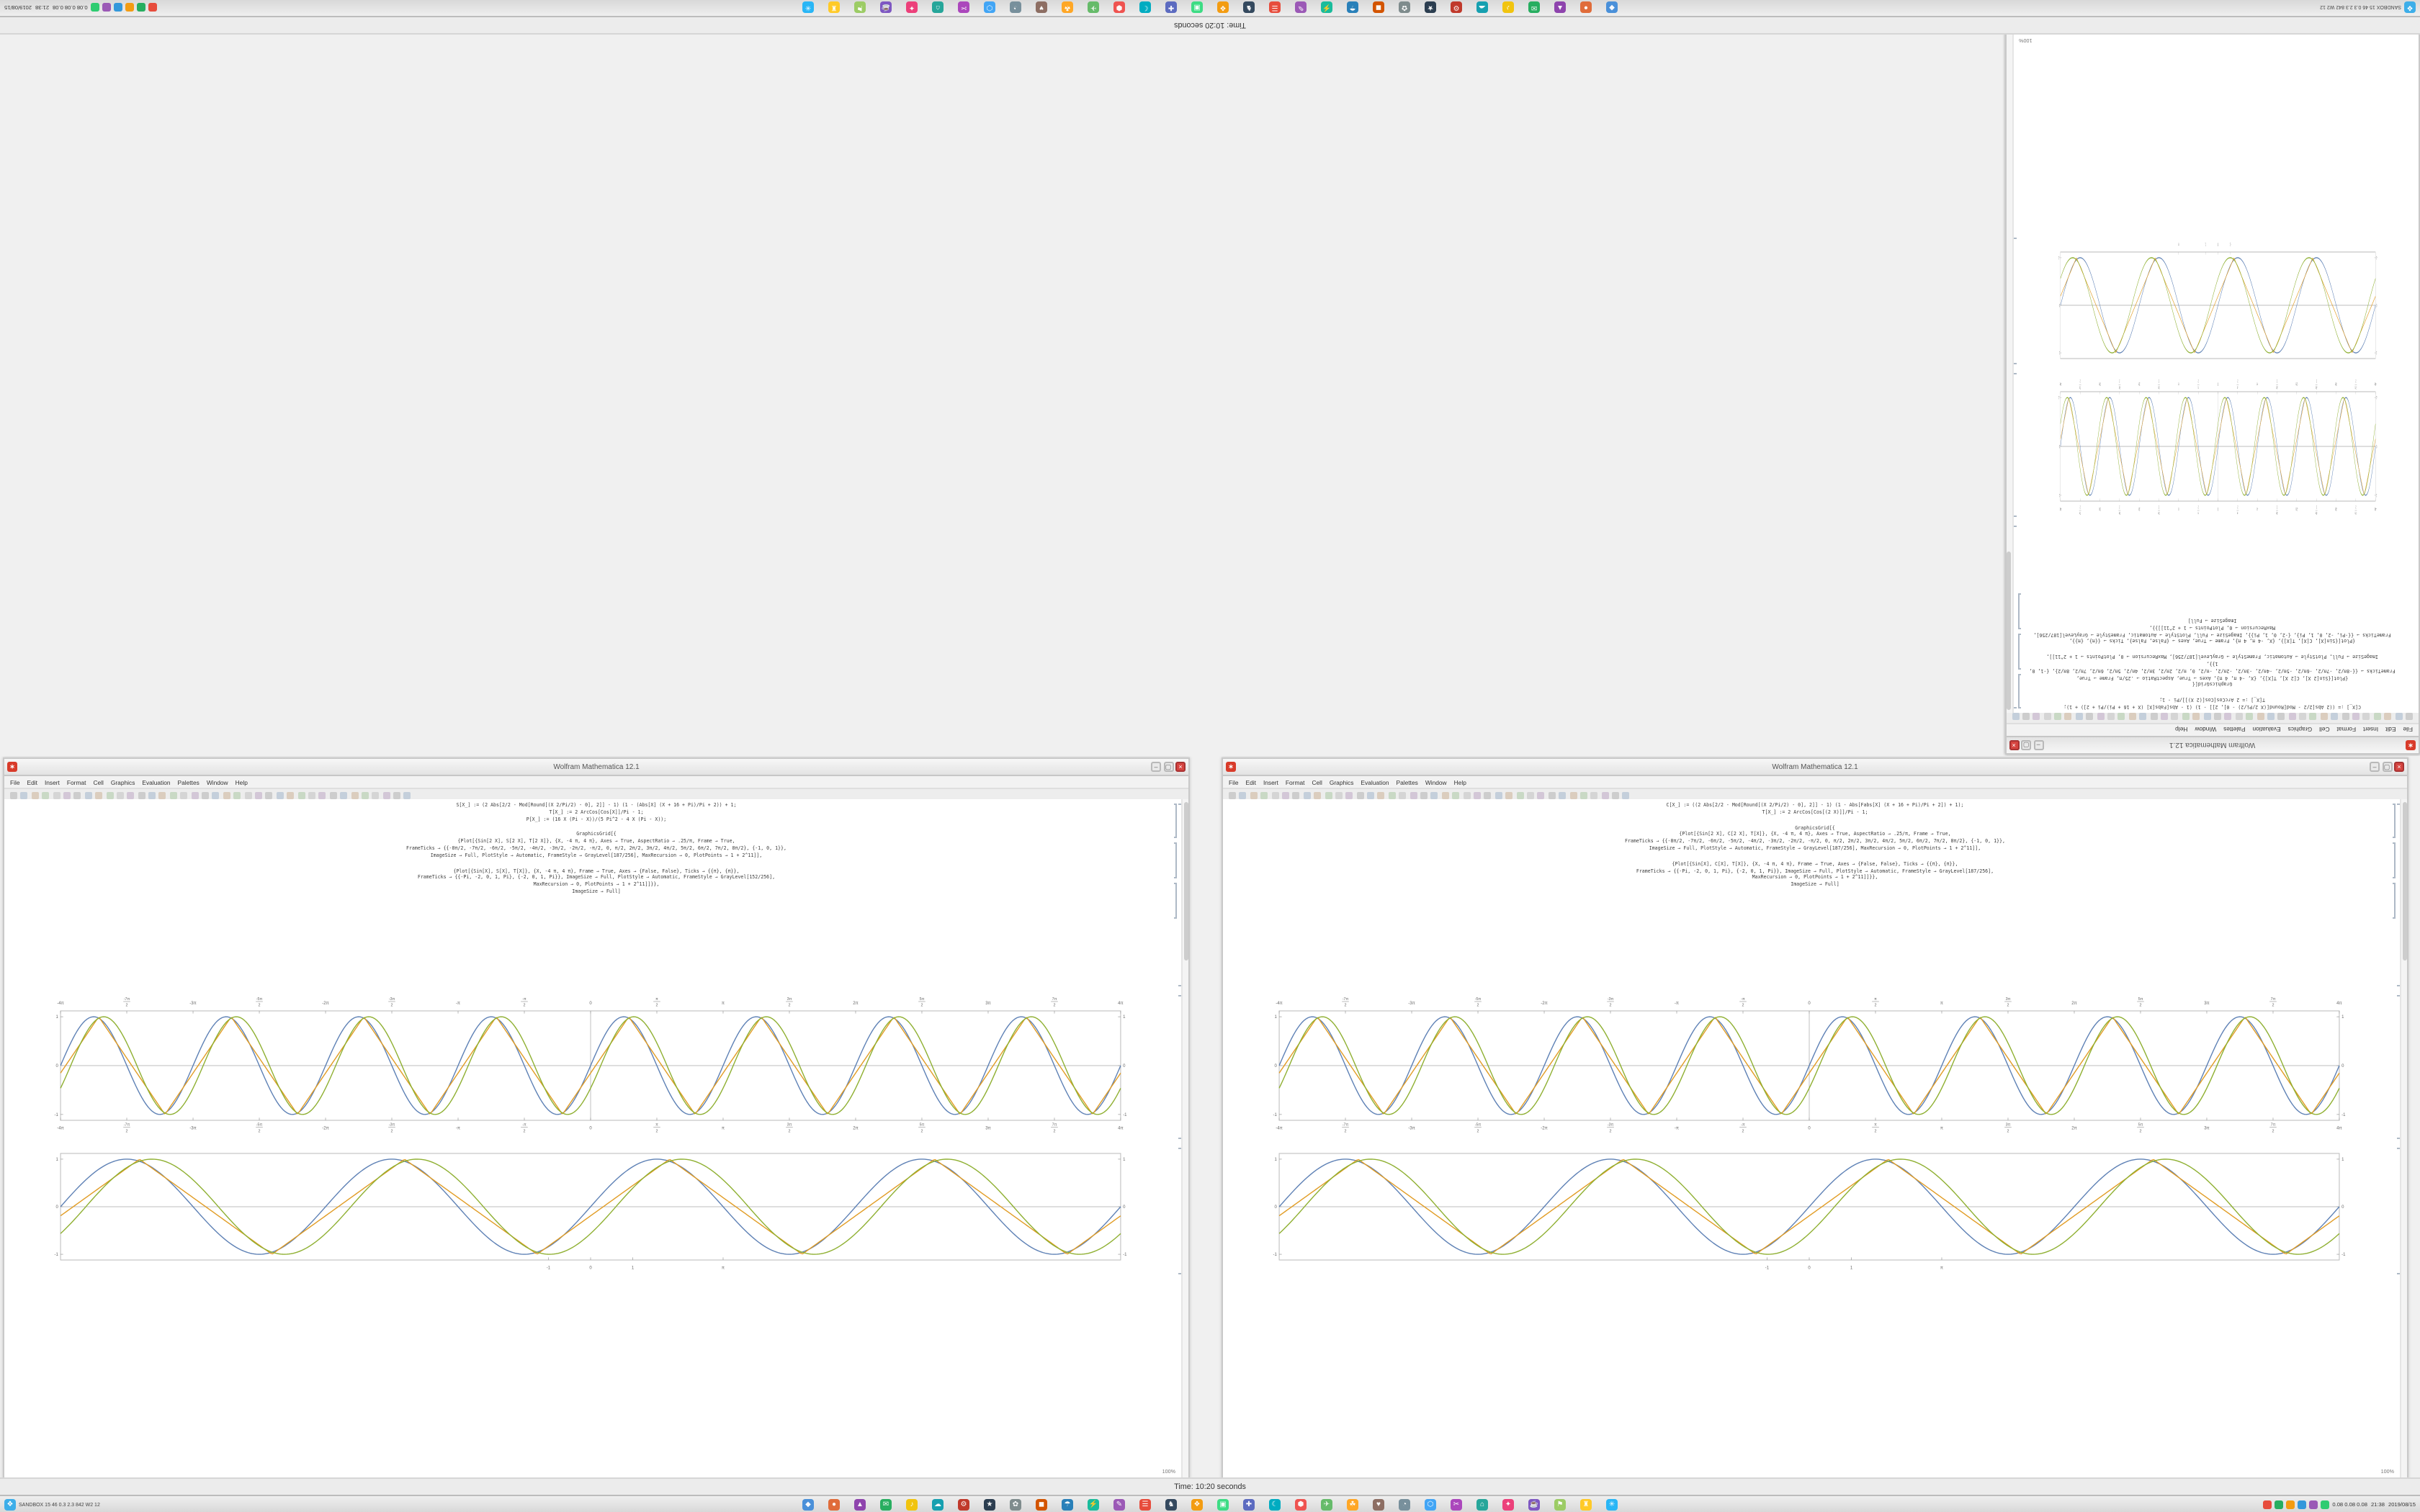 The height and width of the screenshot is (1512, 2420). What do you see at coordinates (1197, 8) in the screenshot?
I see `taskbar-app-icon-app-grid: ▣` at bounding box center [1197, 8].